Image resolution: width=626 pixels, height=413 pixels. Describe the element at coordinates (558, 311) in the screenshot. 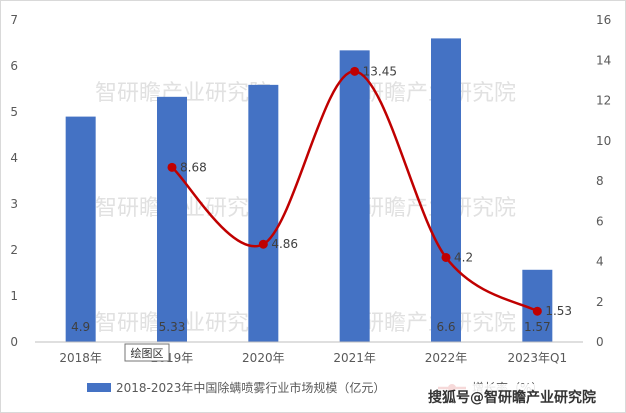

I see `line-data-label: 1.53` at that location.